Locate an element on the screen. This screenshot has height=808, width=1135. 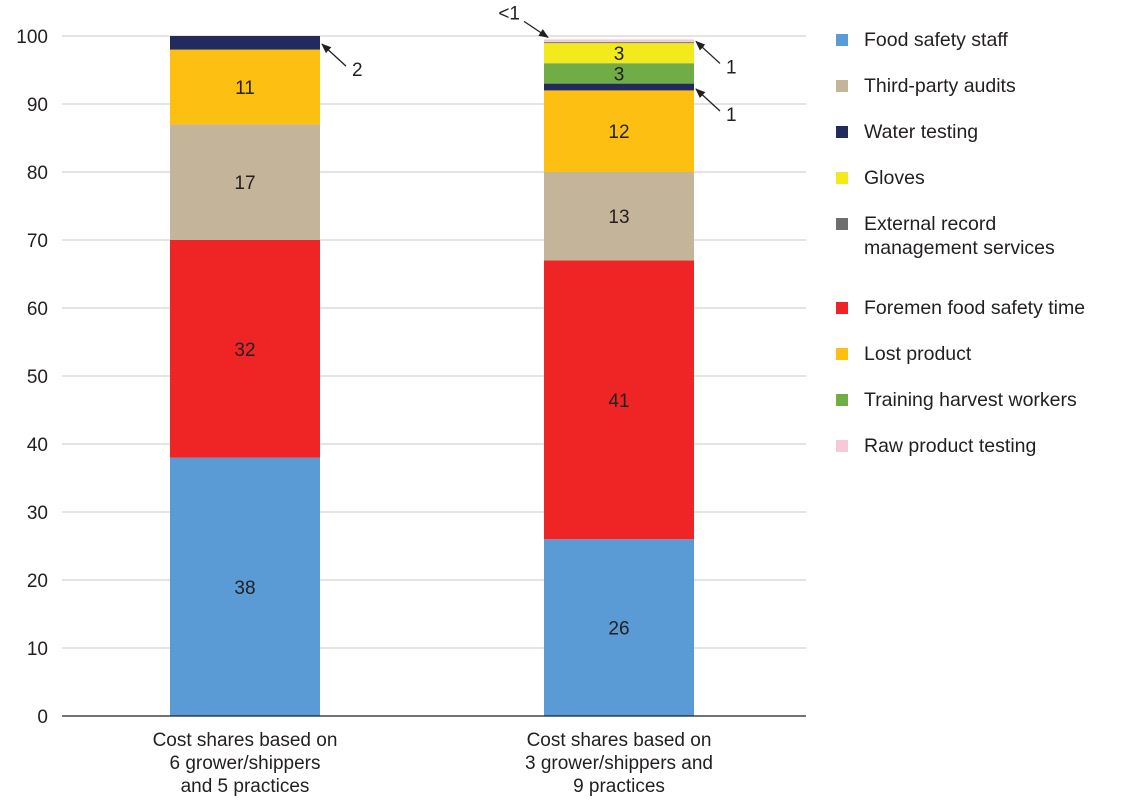
bar-segment-training-harvest-workers is located at coordinates (619, 73).